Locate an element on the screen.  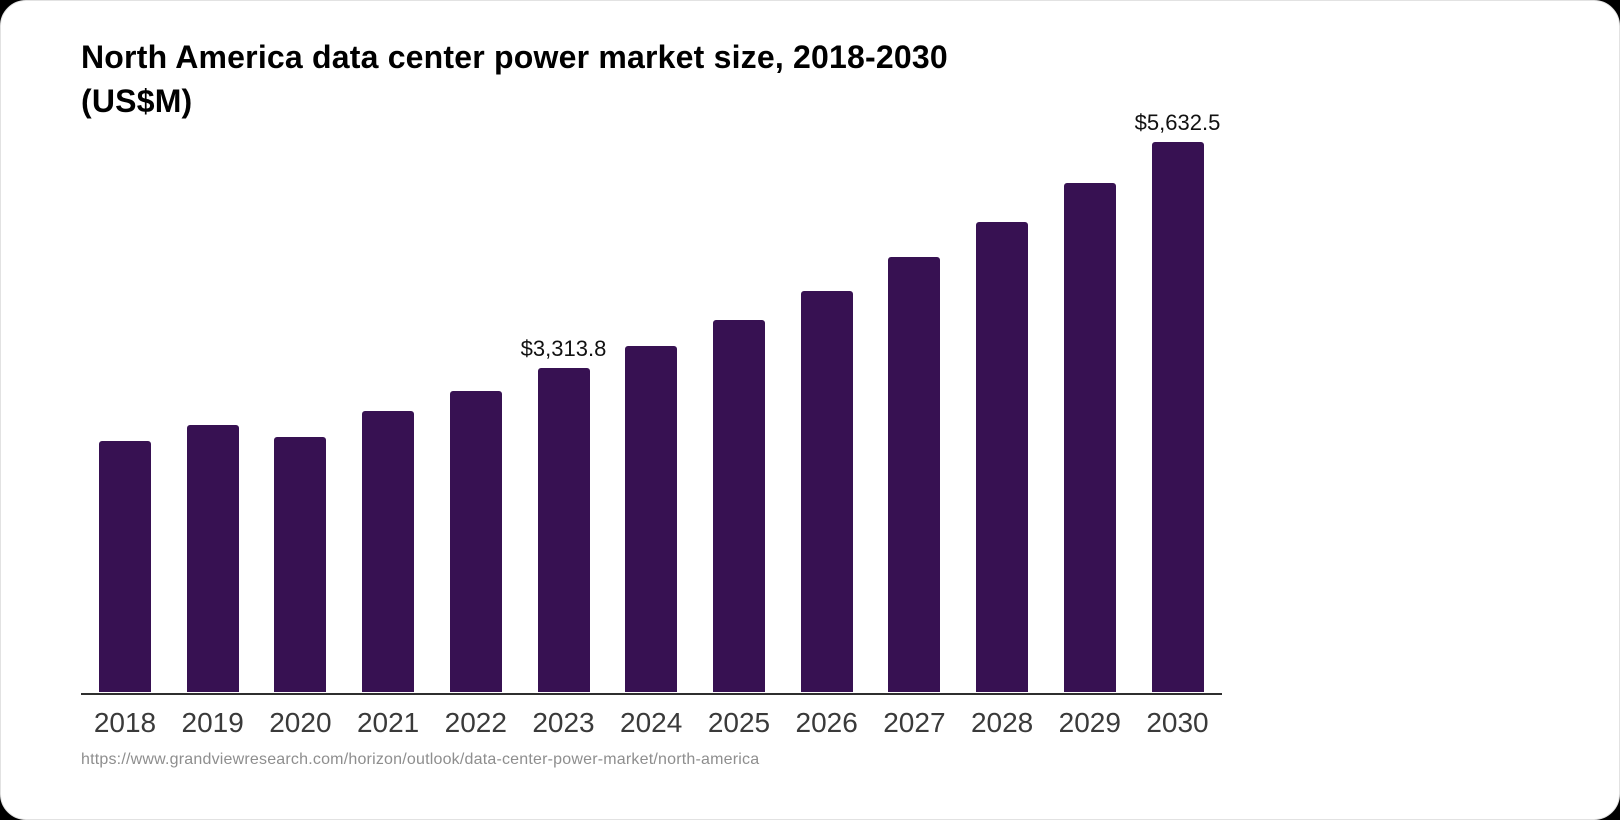
x-tick-2022: 2022 is located at coordinates (475, 722).